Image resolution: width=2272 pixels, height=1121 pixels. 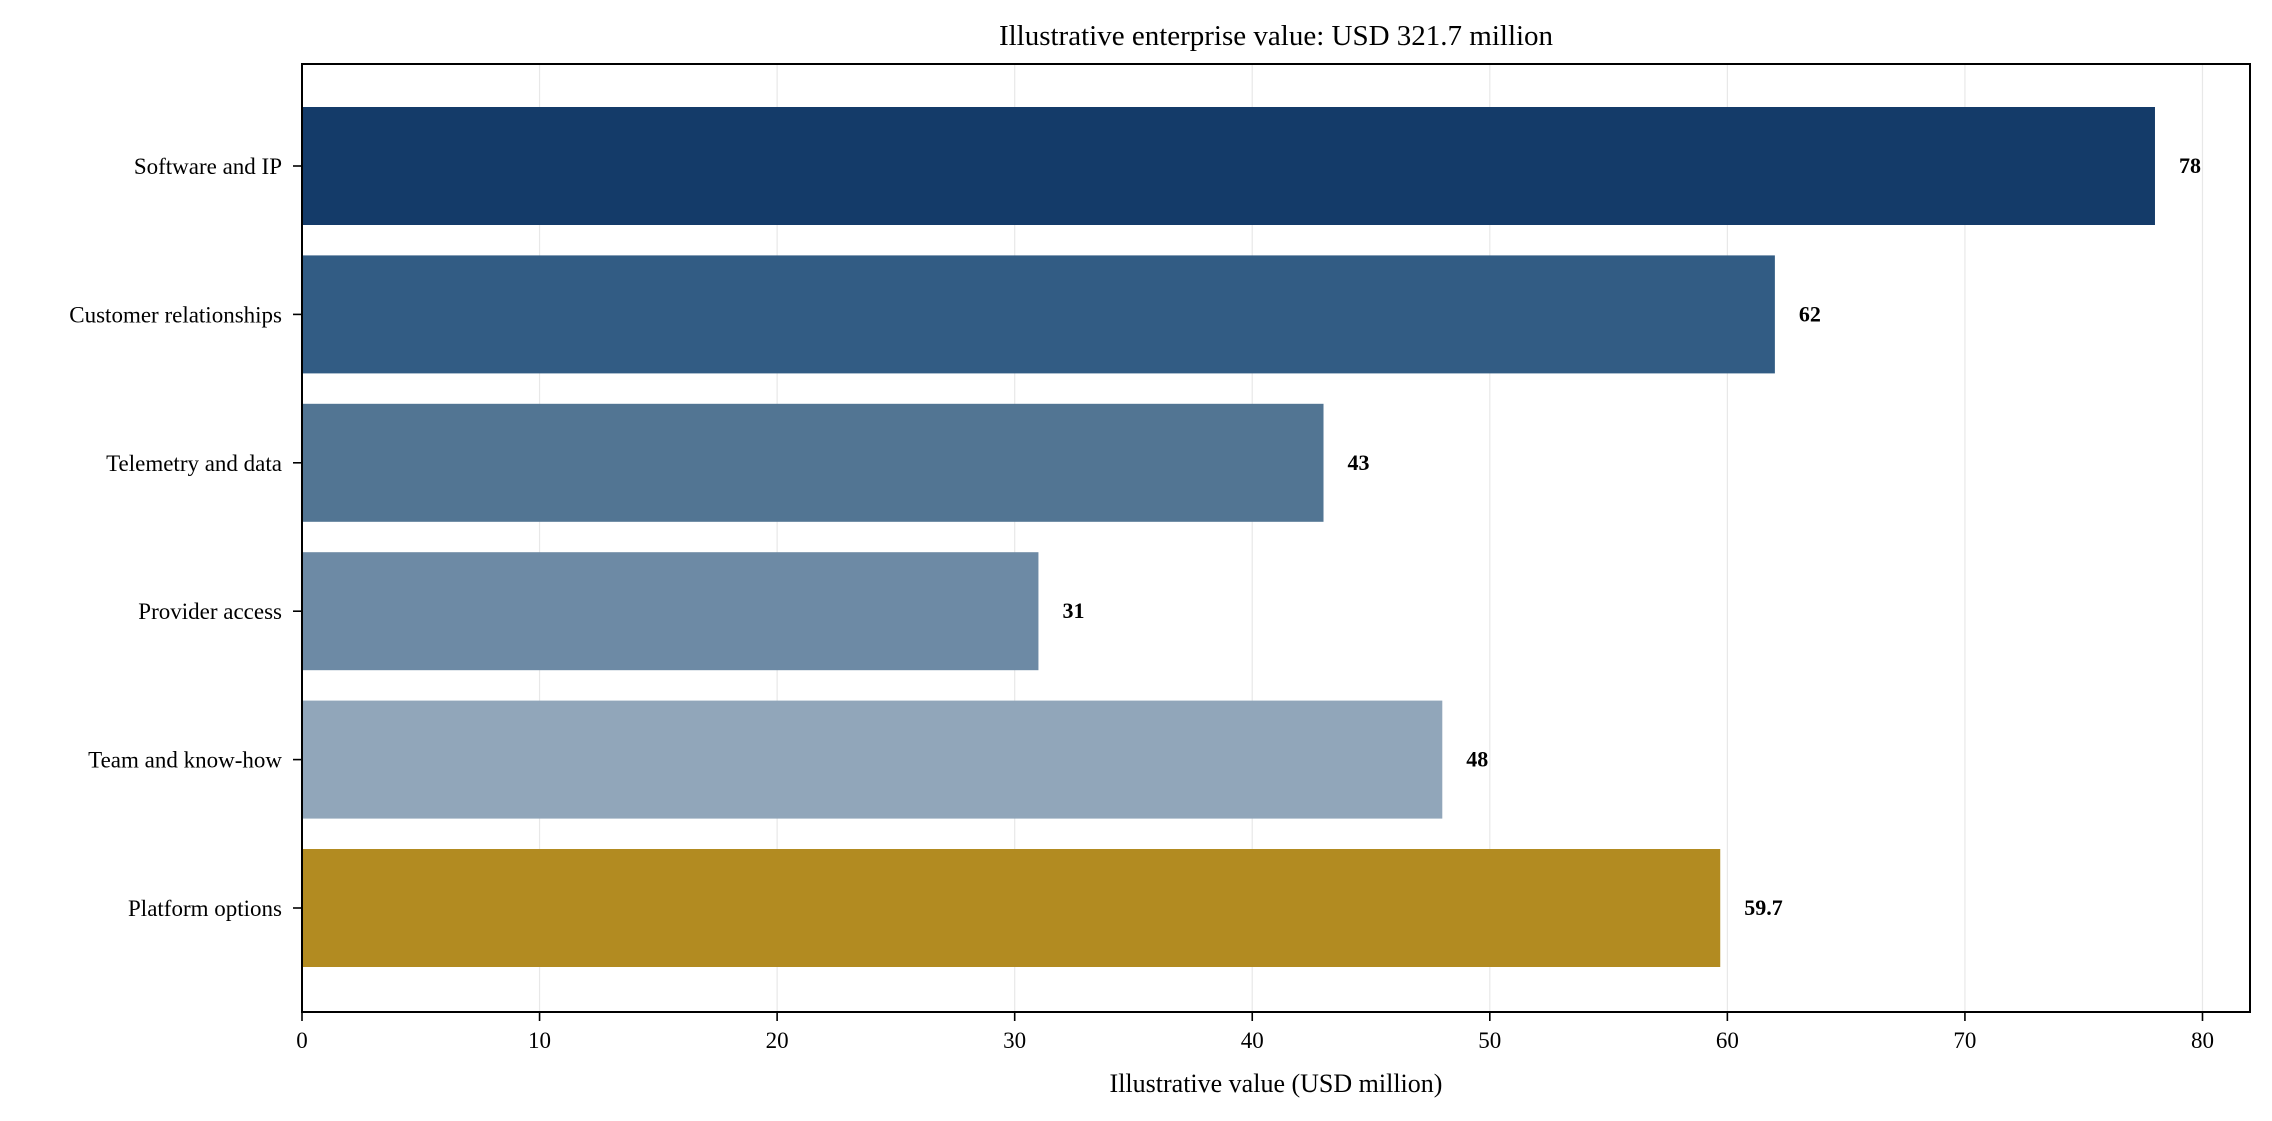 What do you see at coordinates (1011, 908) in the screenshot?
I see `bar-platform-options` at bounding box center [1011, 908].